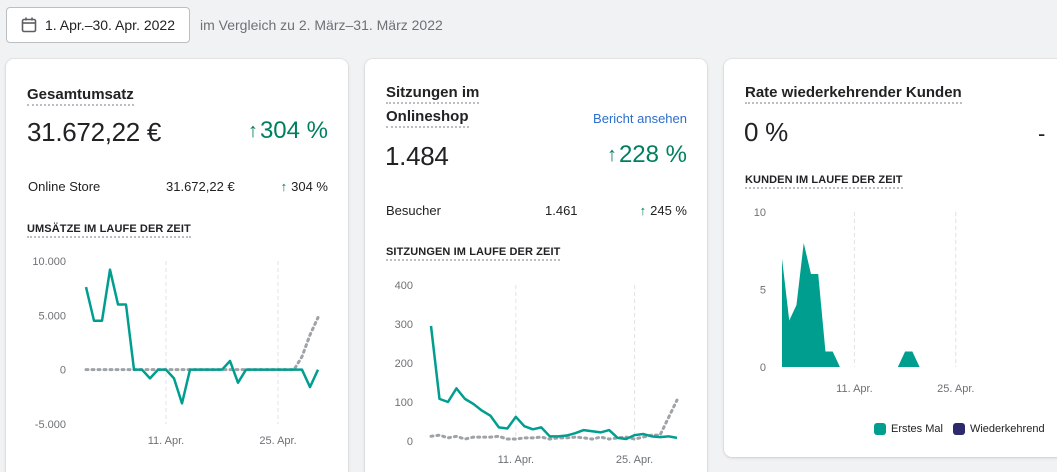 The width and height of the screenshot is (1057, 472). I want to click on chart-section-title: UMSÄTZE IM LAUFE DER ZEIT, so click(109, 230).